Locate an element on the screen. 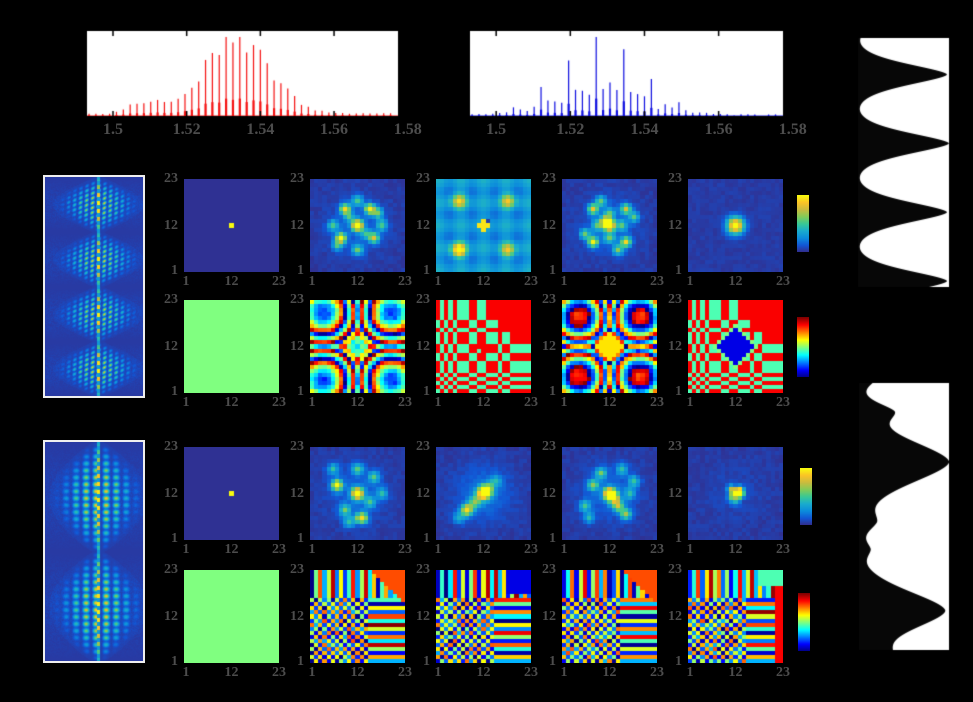 The image size is (973, 702). spectrum-blue-xtick-label: 1.54 is located at coordinates (644, 129).